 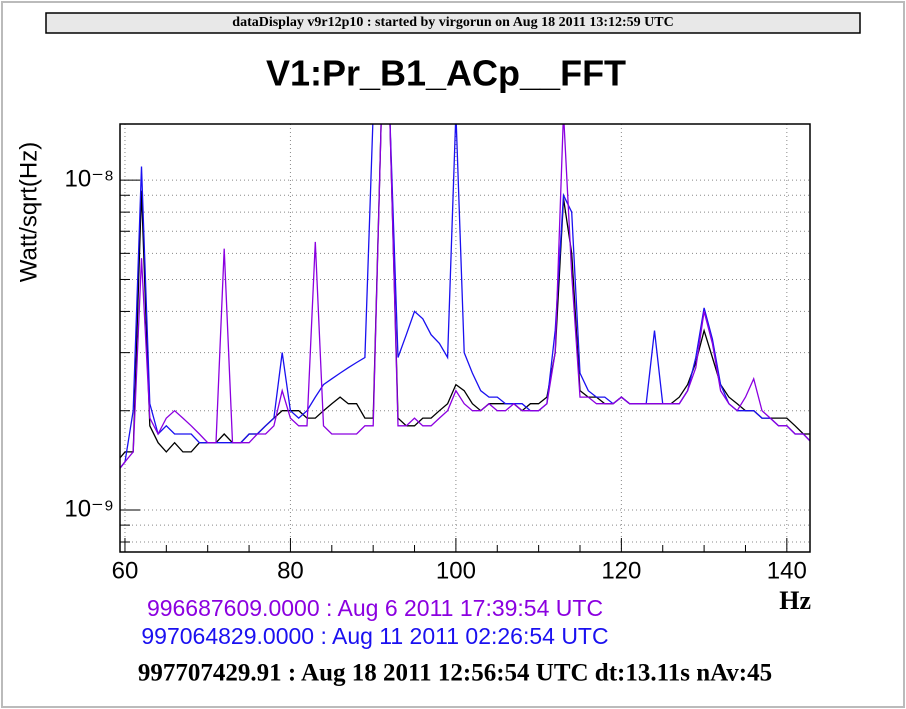 What do you see at coordinates (446, 73) in the screenshot?
I see `chart-title: V1:Pr_B1_ACp__FFT` at bounding box center [446, 73].